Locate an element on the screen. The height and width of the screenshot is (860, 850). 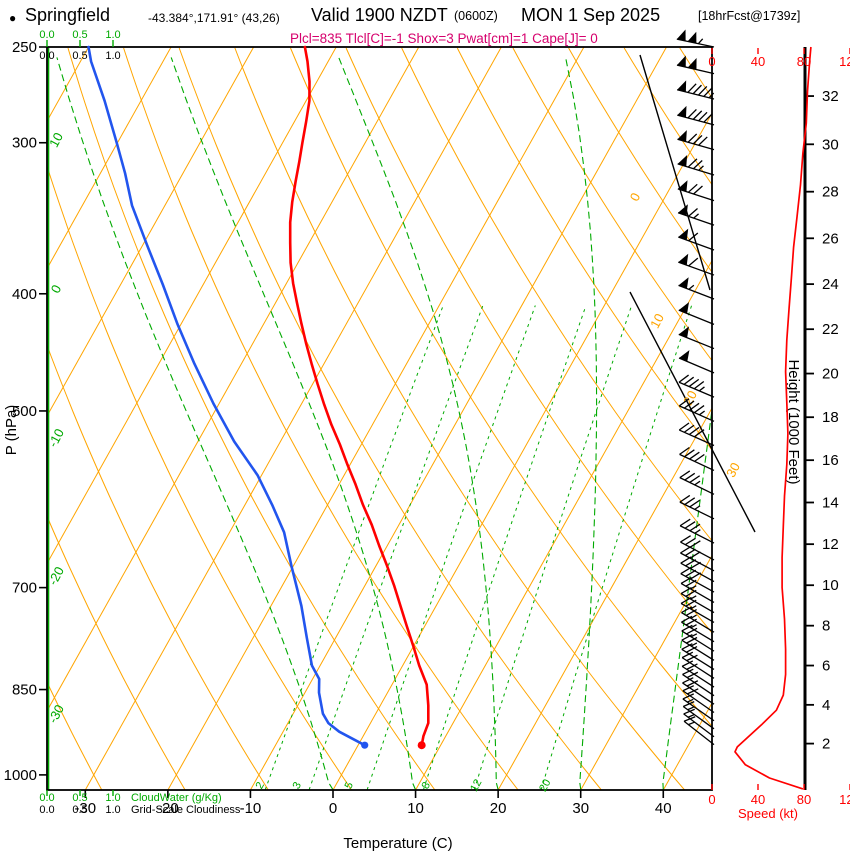
speed-tick-label-bottom: 40 is located at coordinates (758, 799).